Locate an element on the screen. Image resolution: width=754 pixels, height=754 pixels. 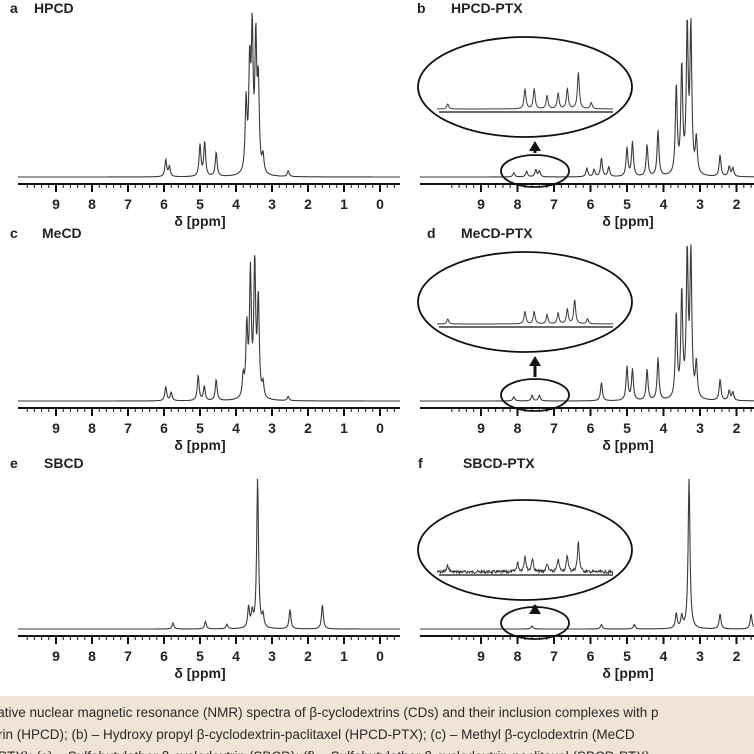
panel-title: SBCD-PTX is located at coordinates (499, 463).